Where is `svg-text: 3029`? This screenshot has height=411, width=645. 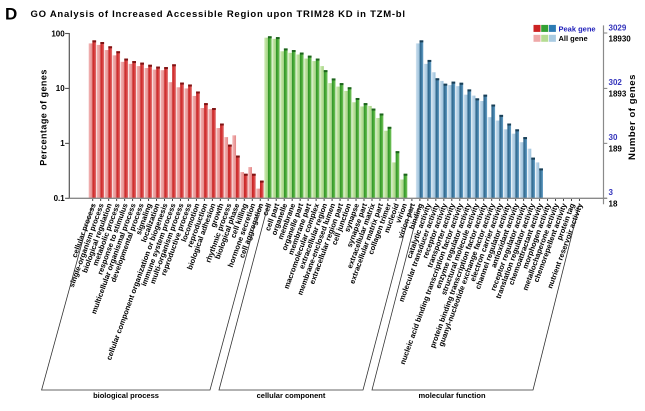 svg-text: 3029 is located at coordinates (618, 27).